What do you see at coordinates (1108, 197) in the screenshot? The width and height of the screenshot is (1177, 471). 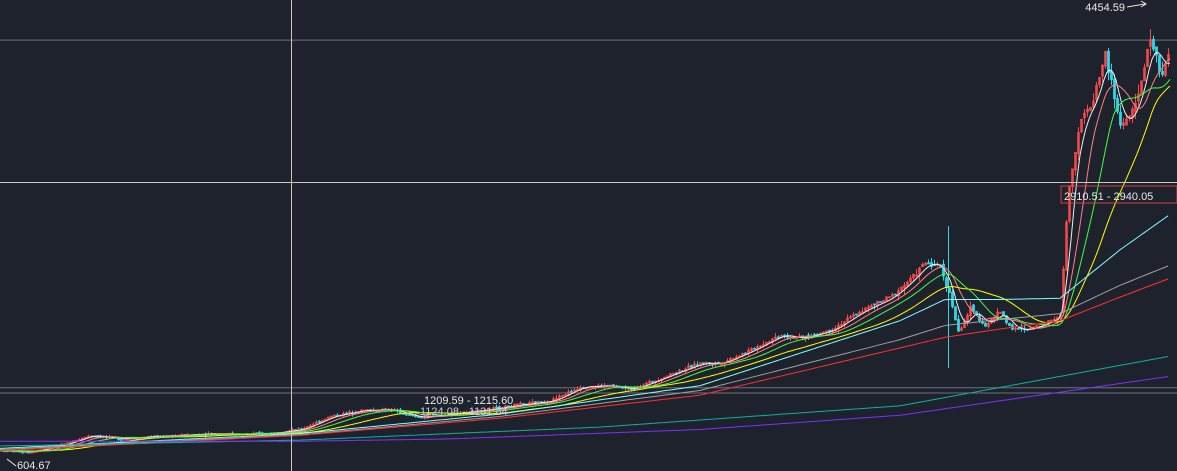 I see `range-label-3: 2910.51 - 2940.05` at bounding box center [1108, 197].